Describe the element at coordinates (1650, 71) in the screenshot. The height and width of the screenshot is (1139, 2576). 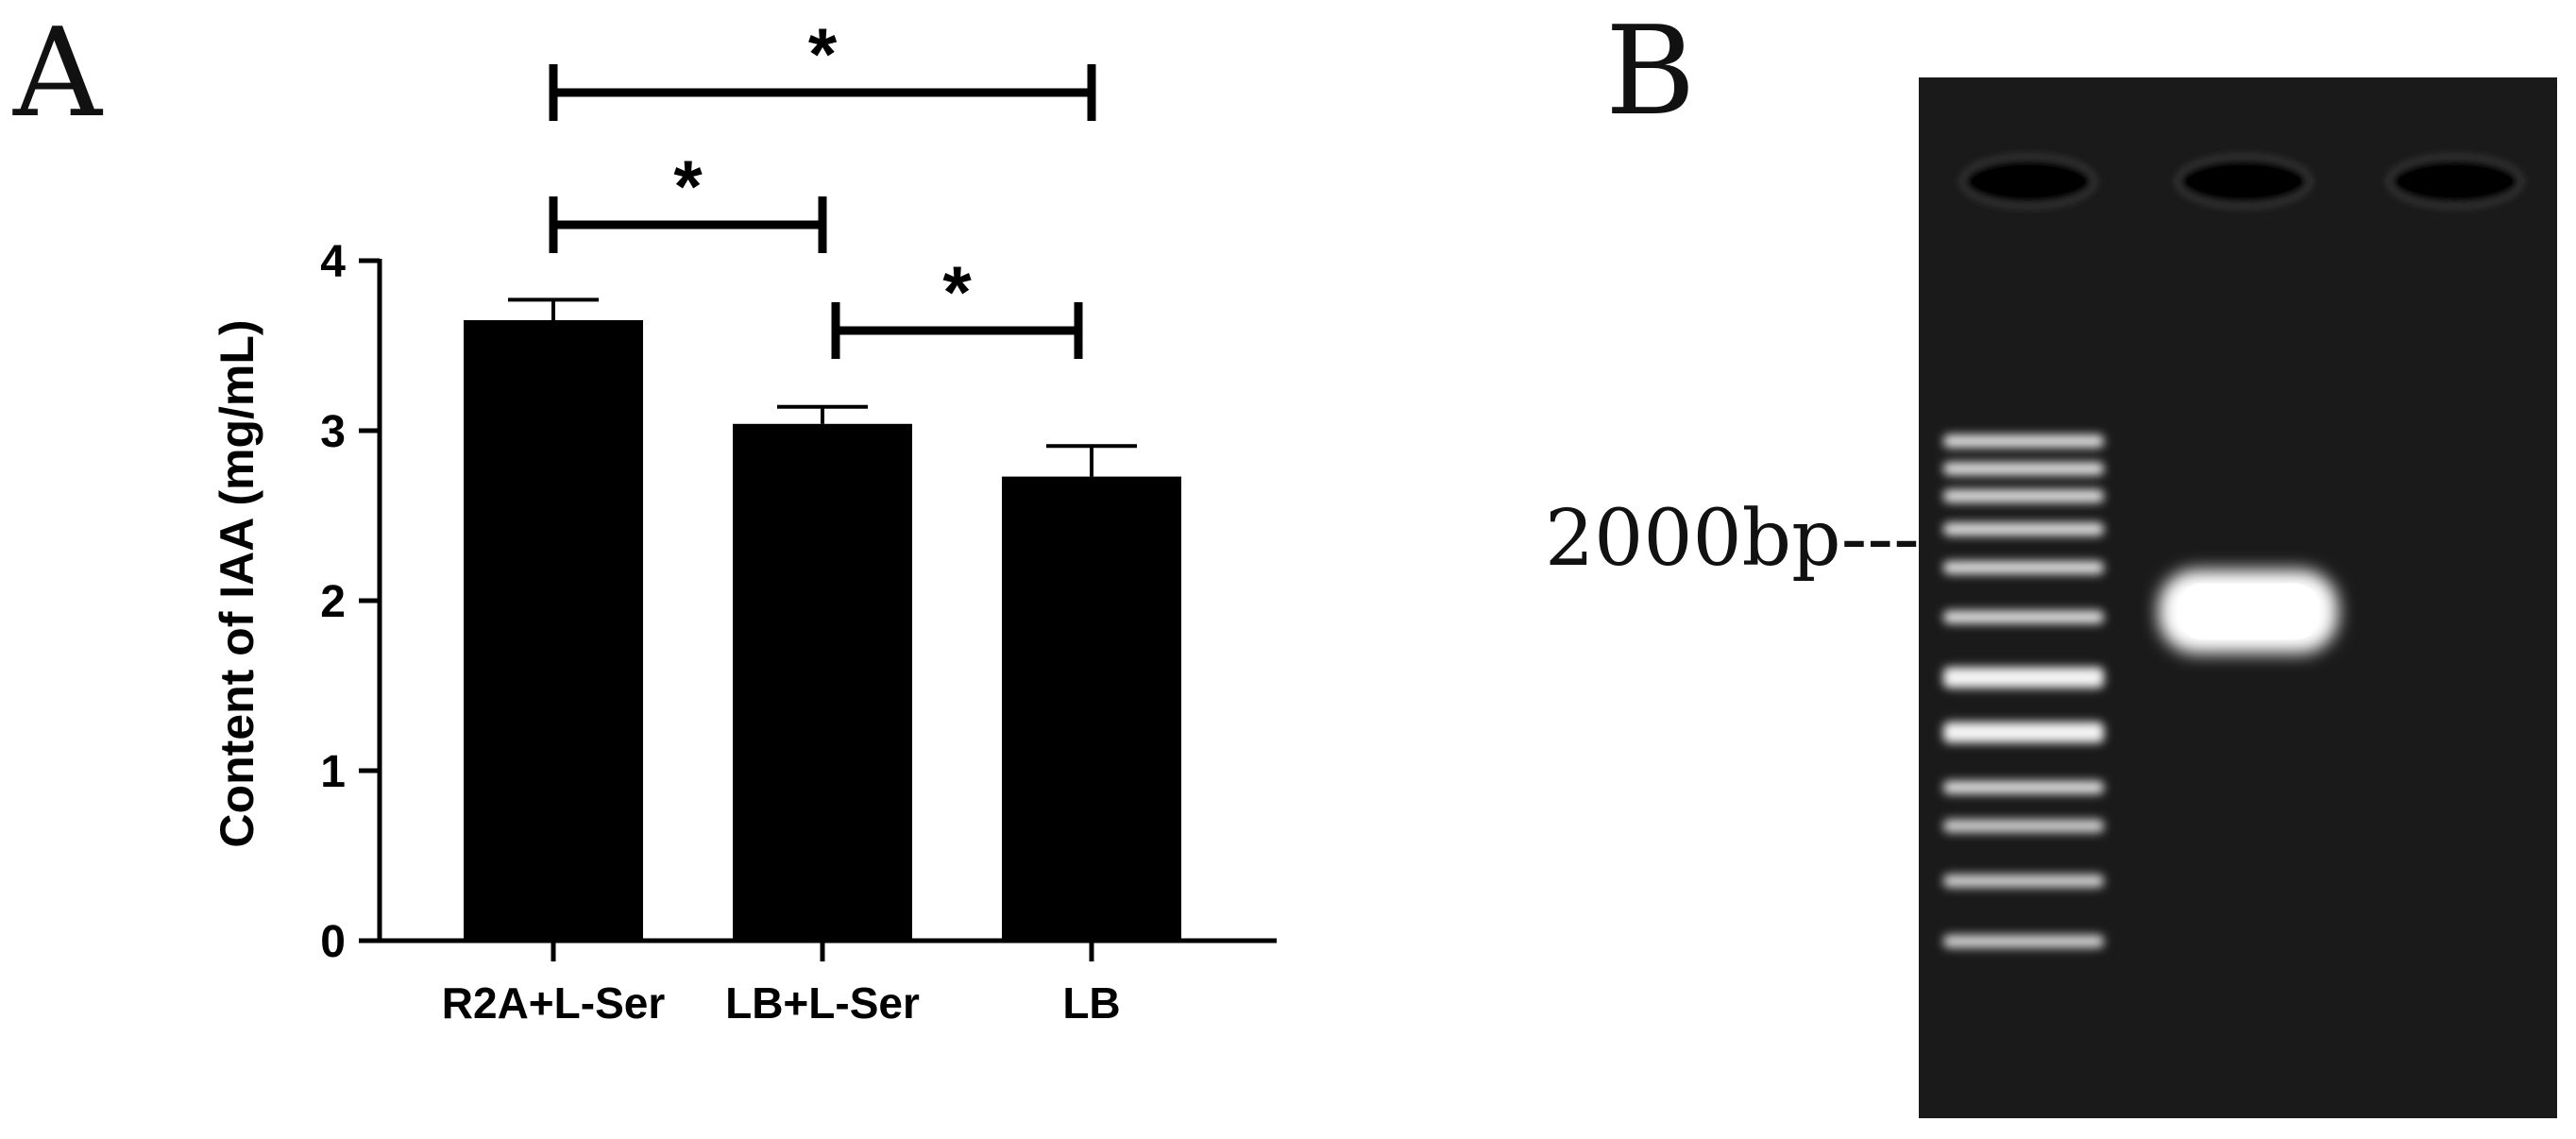
I see `panel-letter-b: B` at that location.